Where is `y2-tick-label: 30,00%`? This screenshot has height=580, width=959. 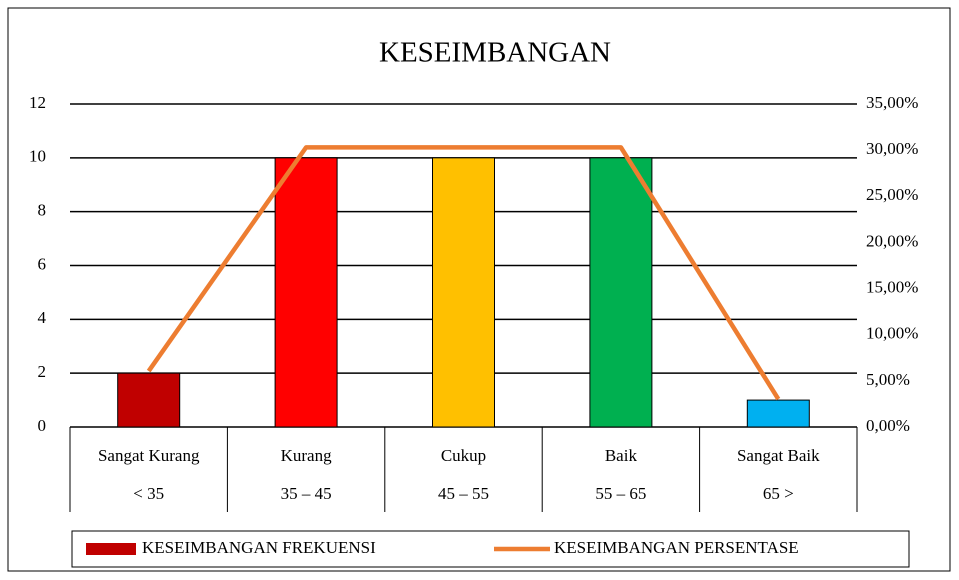
y2-tick-label: 30,00% is located at coordinates (892, 148).